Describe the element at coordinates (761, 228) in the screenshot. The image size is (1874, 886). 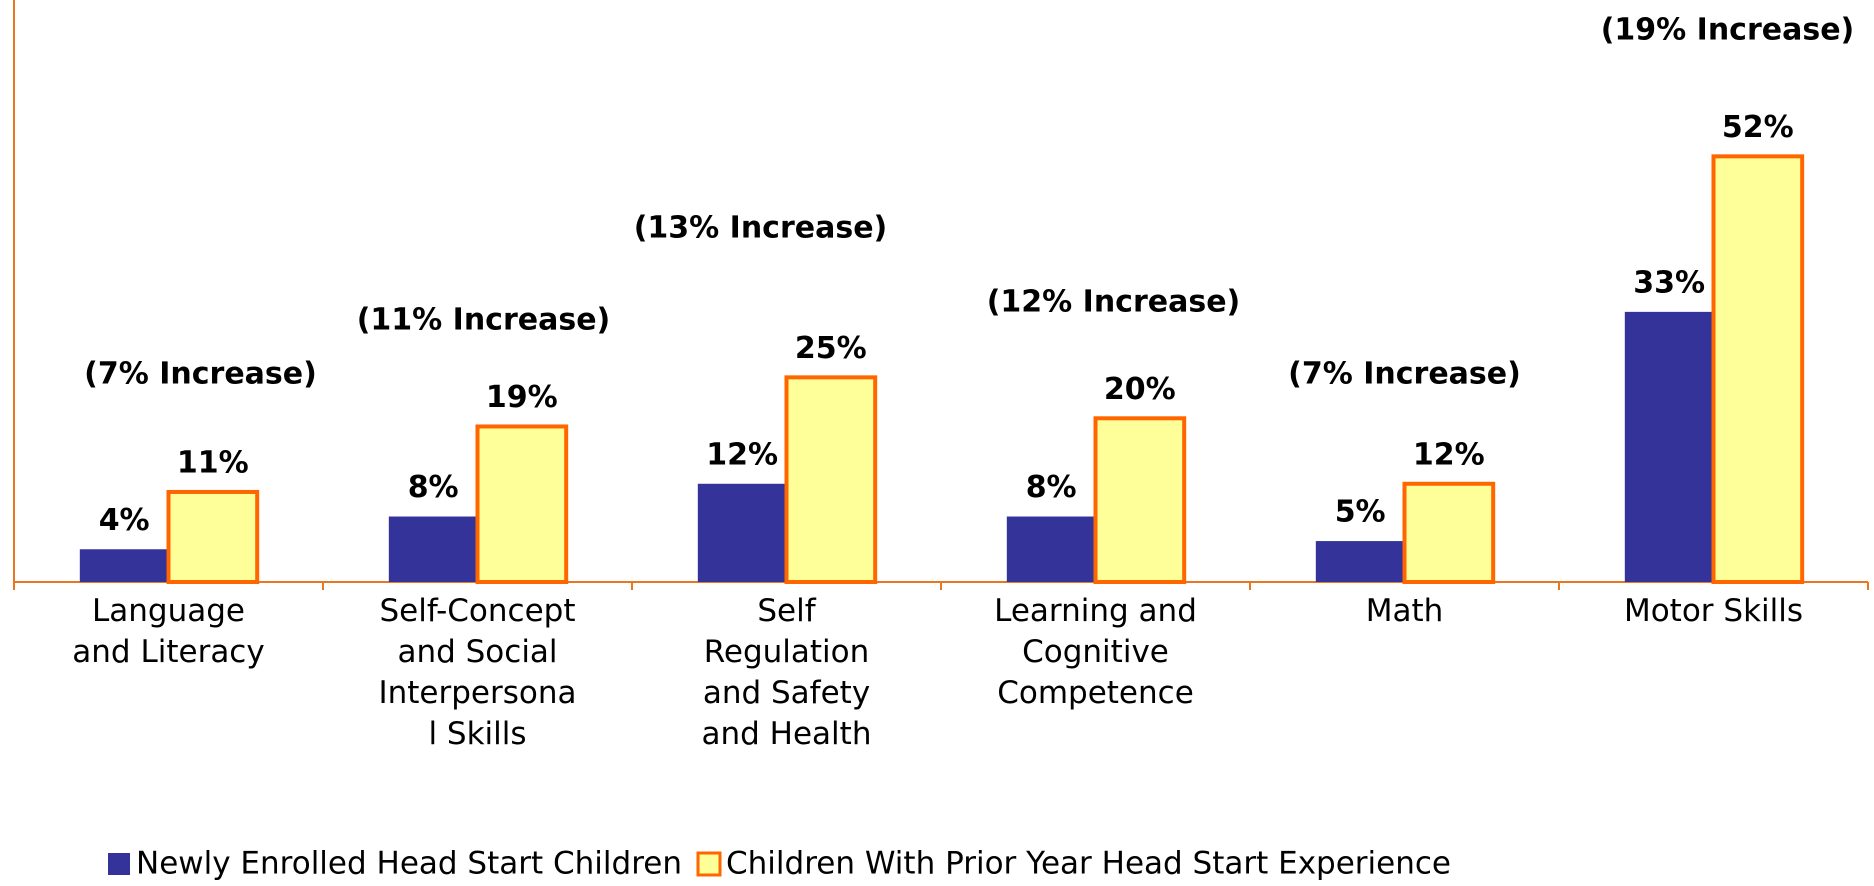
I see `annotation: (13% Increase)` at that location.